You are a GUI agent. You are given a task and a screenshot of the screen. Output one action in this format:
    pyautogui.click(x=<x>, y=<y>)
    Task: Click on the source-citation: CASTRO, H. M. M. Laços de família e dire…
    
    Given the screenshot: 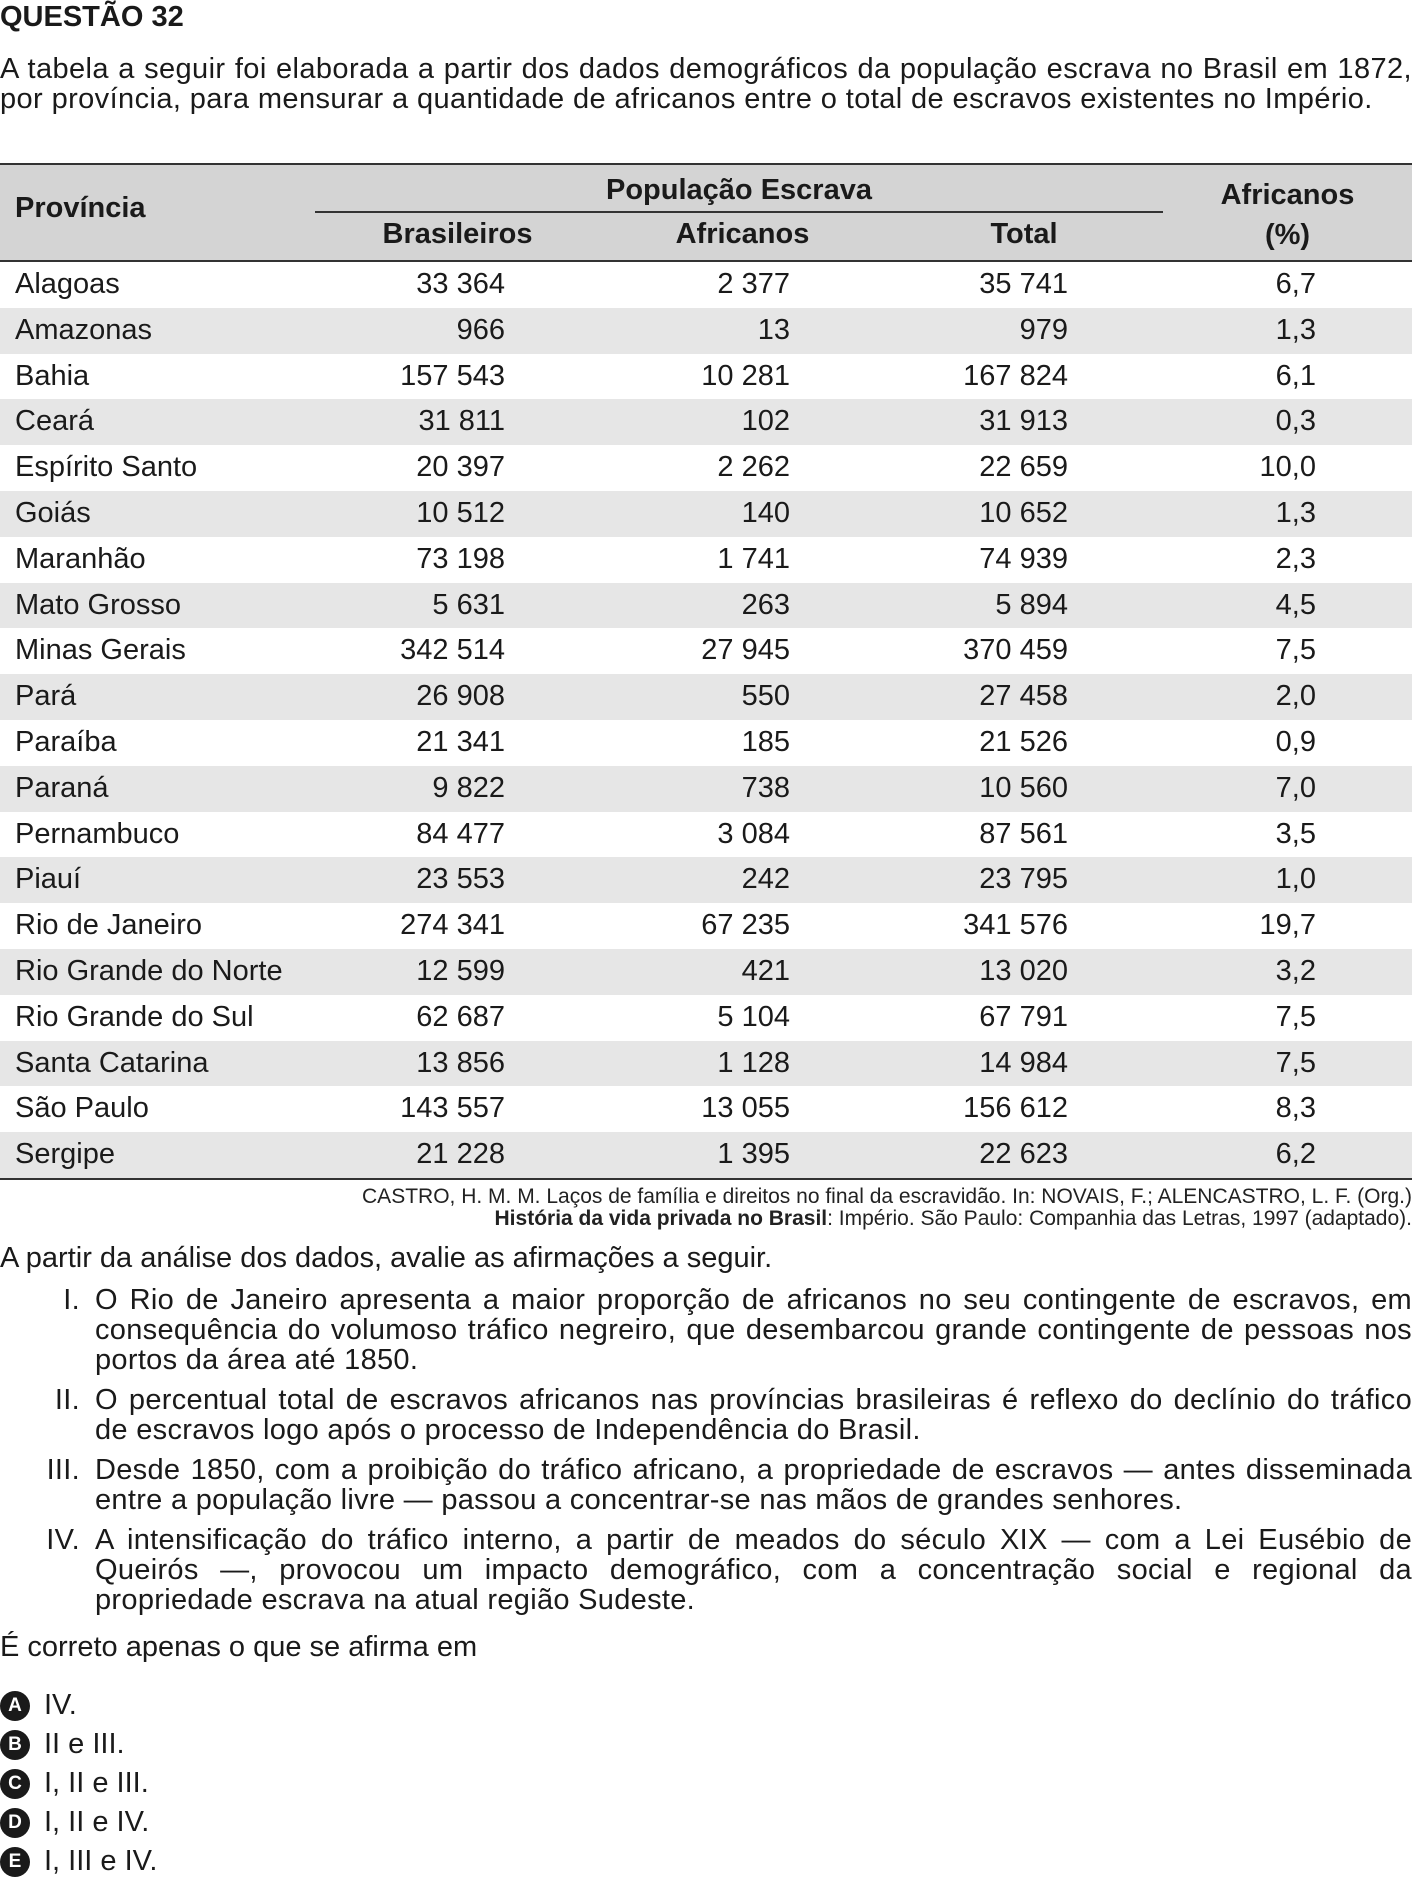 What is the action you would take?
    pyautogui.click(x=887, y=1208)
    